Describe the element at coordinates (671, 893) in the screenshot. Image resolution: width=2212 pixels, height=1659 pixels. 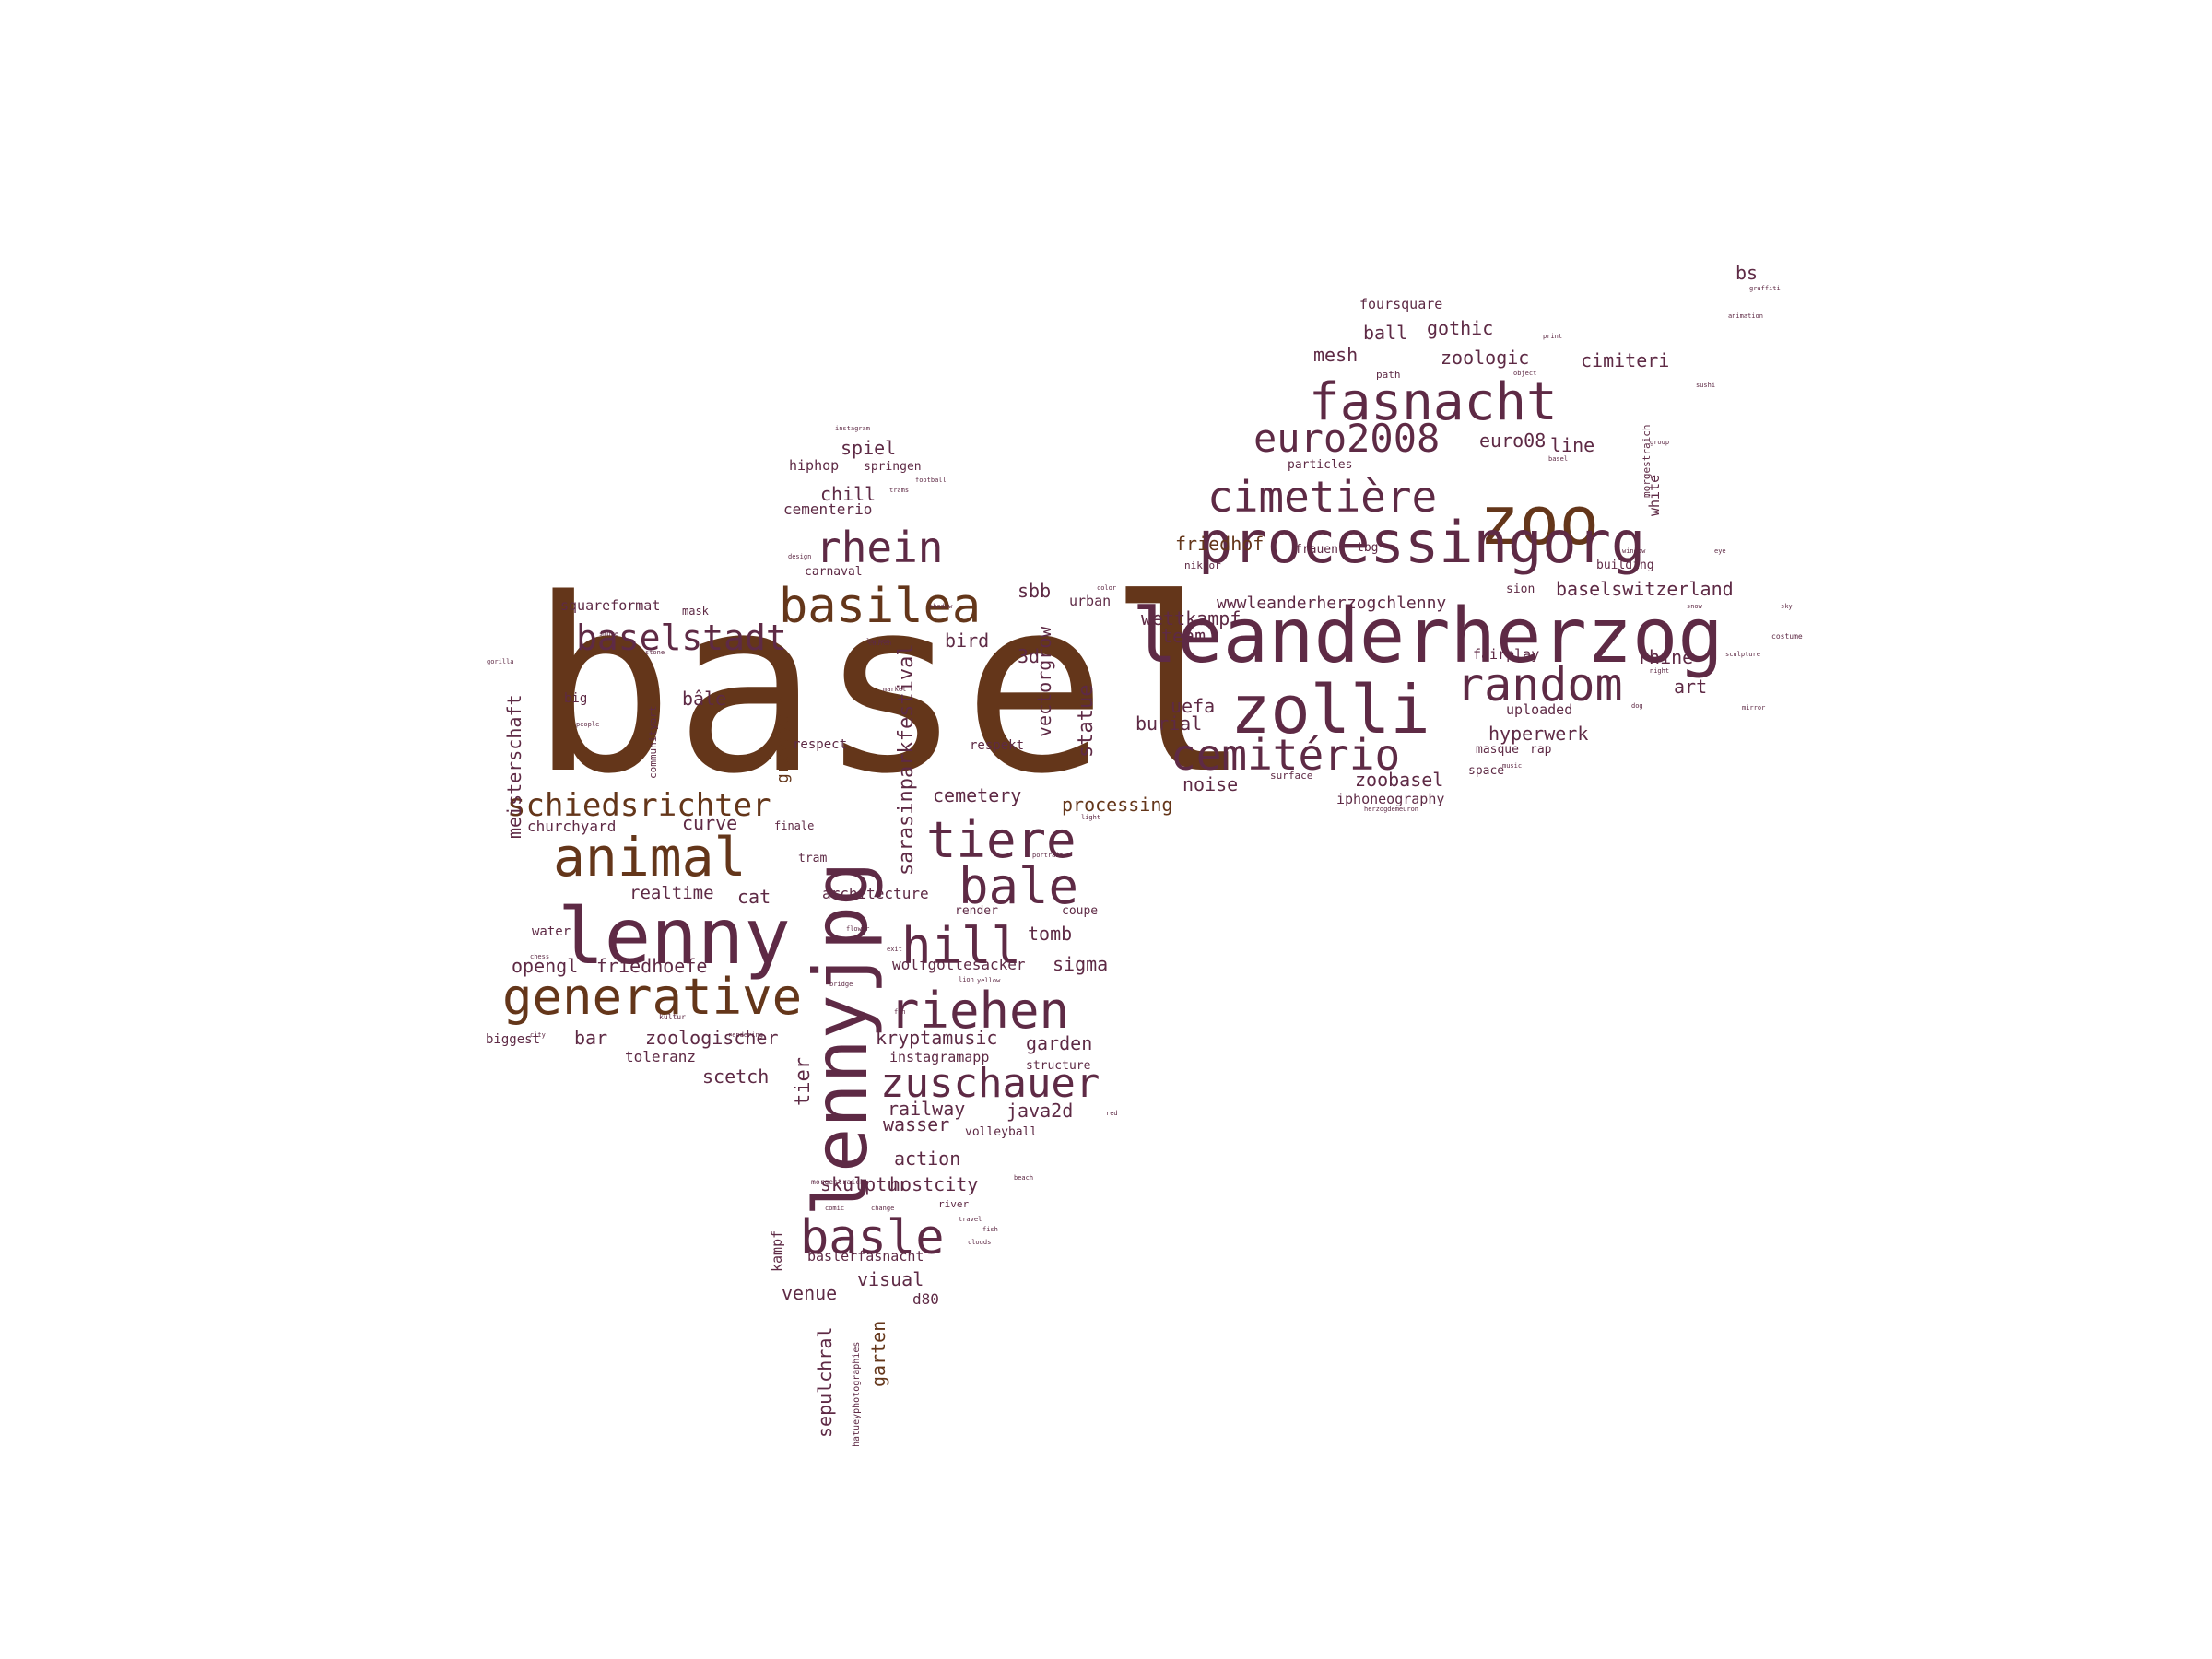
I see `word-realtime: realtime` at that location.